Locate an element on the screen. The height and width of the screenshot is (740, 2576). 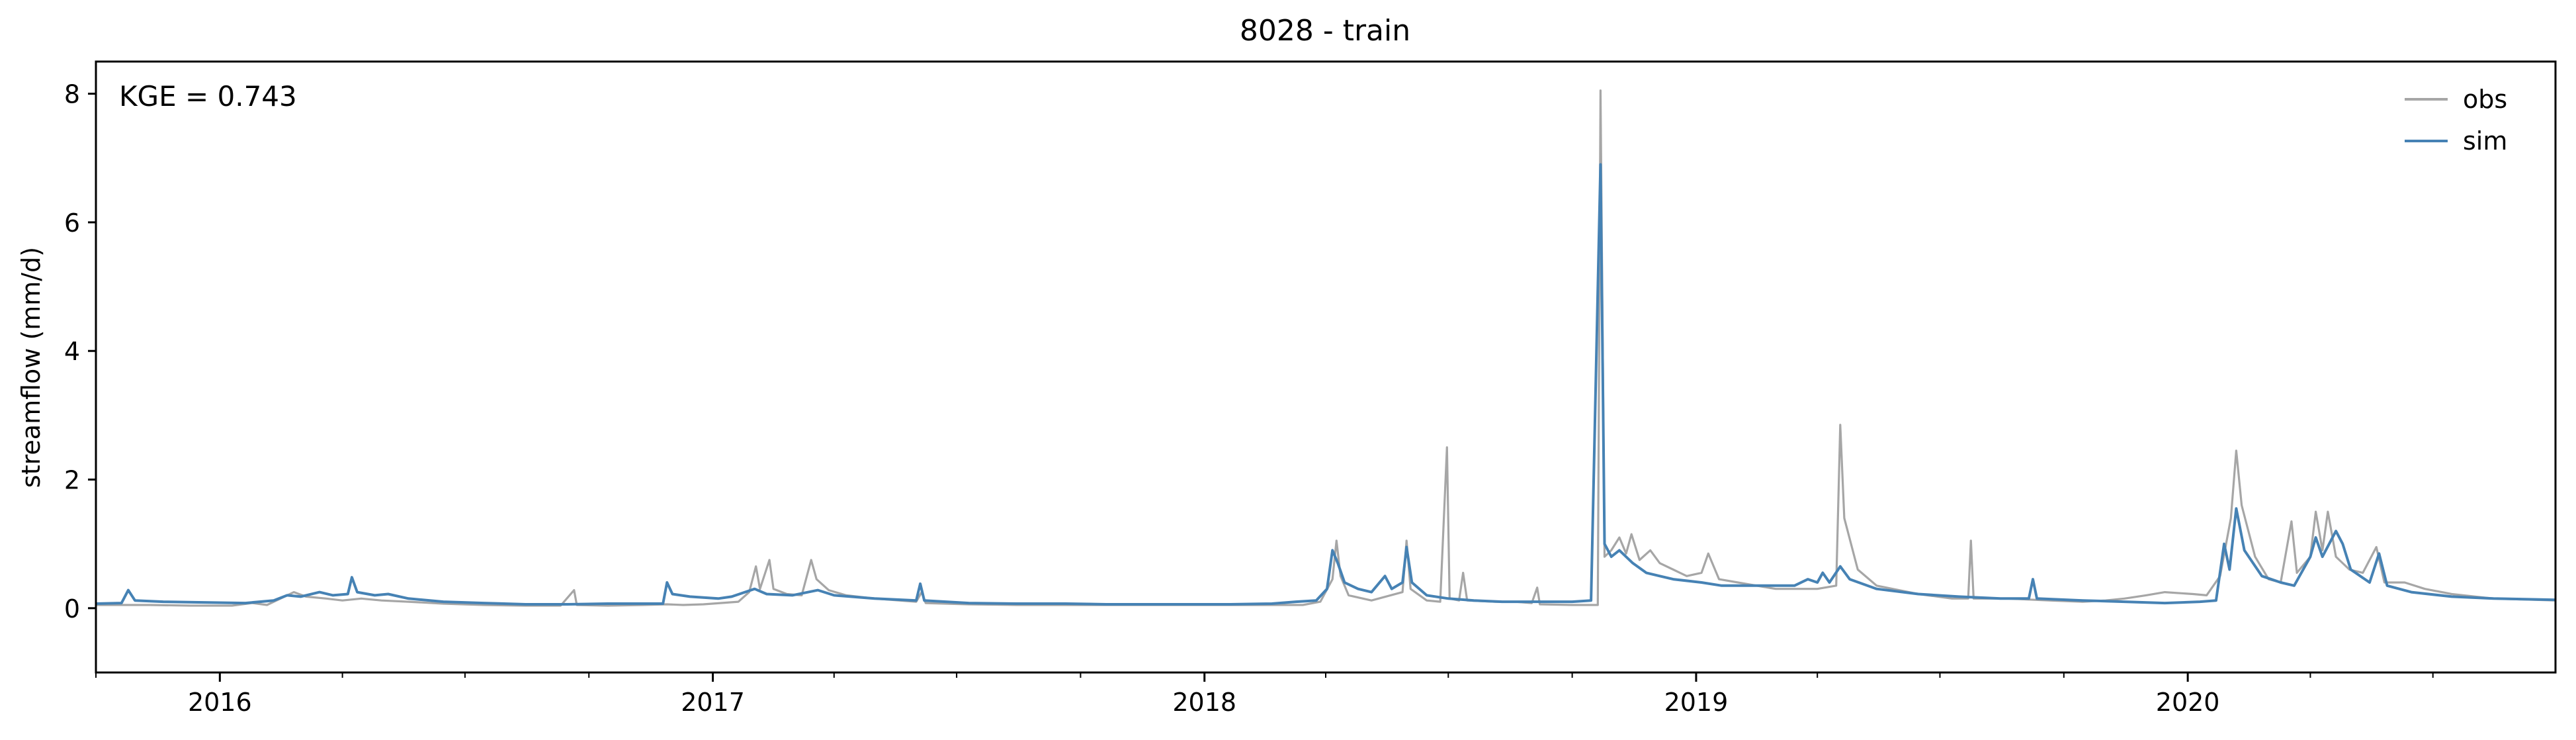
y-axis: 0 2 4 6 8 is located at coordinates (80, 352).